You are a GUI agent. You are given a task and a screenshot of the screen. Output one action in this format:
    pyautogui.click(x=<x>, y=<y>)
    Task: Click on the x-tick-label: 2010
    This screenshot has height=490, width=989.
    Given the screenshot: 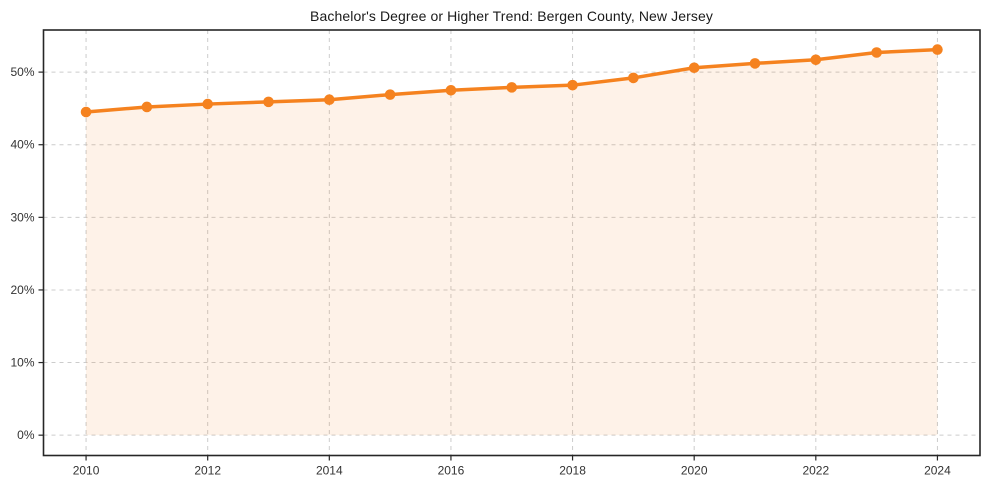 What is the action you would take?
    pyautogui.click(x=86, y=471)
    